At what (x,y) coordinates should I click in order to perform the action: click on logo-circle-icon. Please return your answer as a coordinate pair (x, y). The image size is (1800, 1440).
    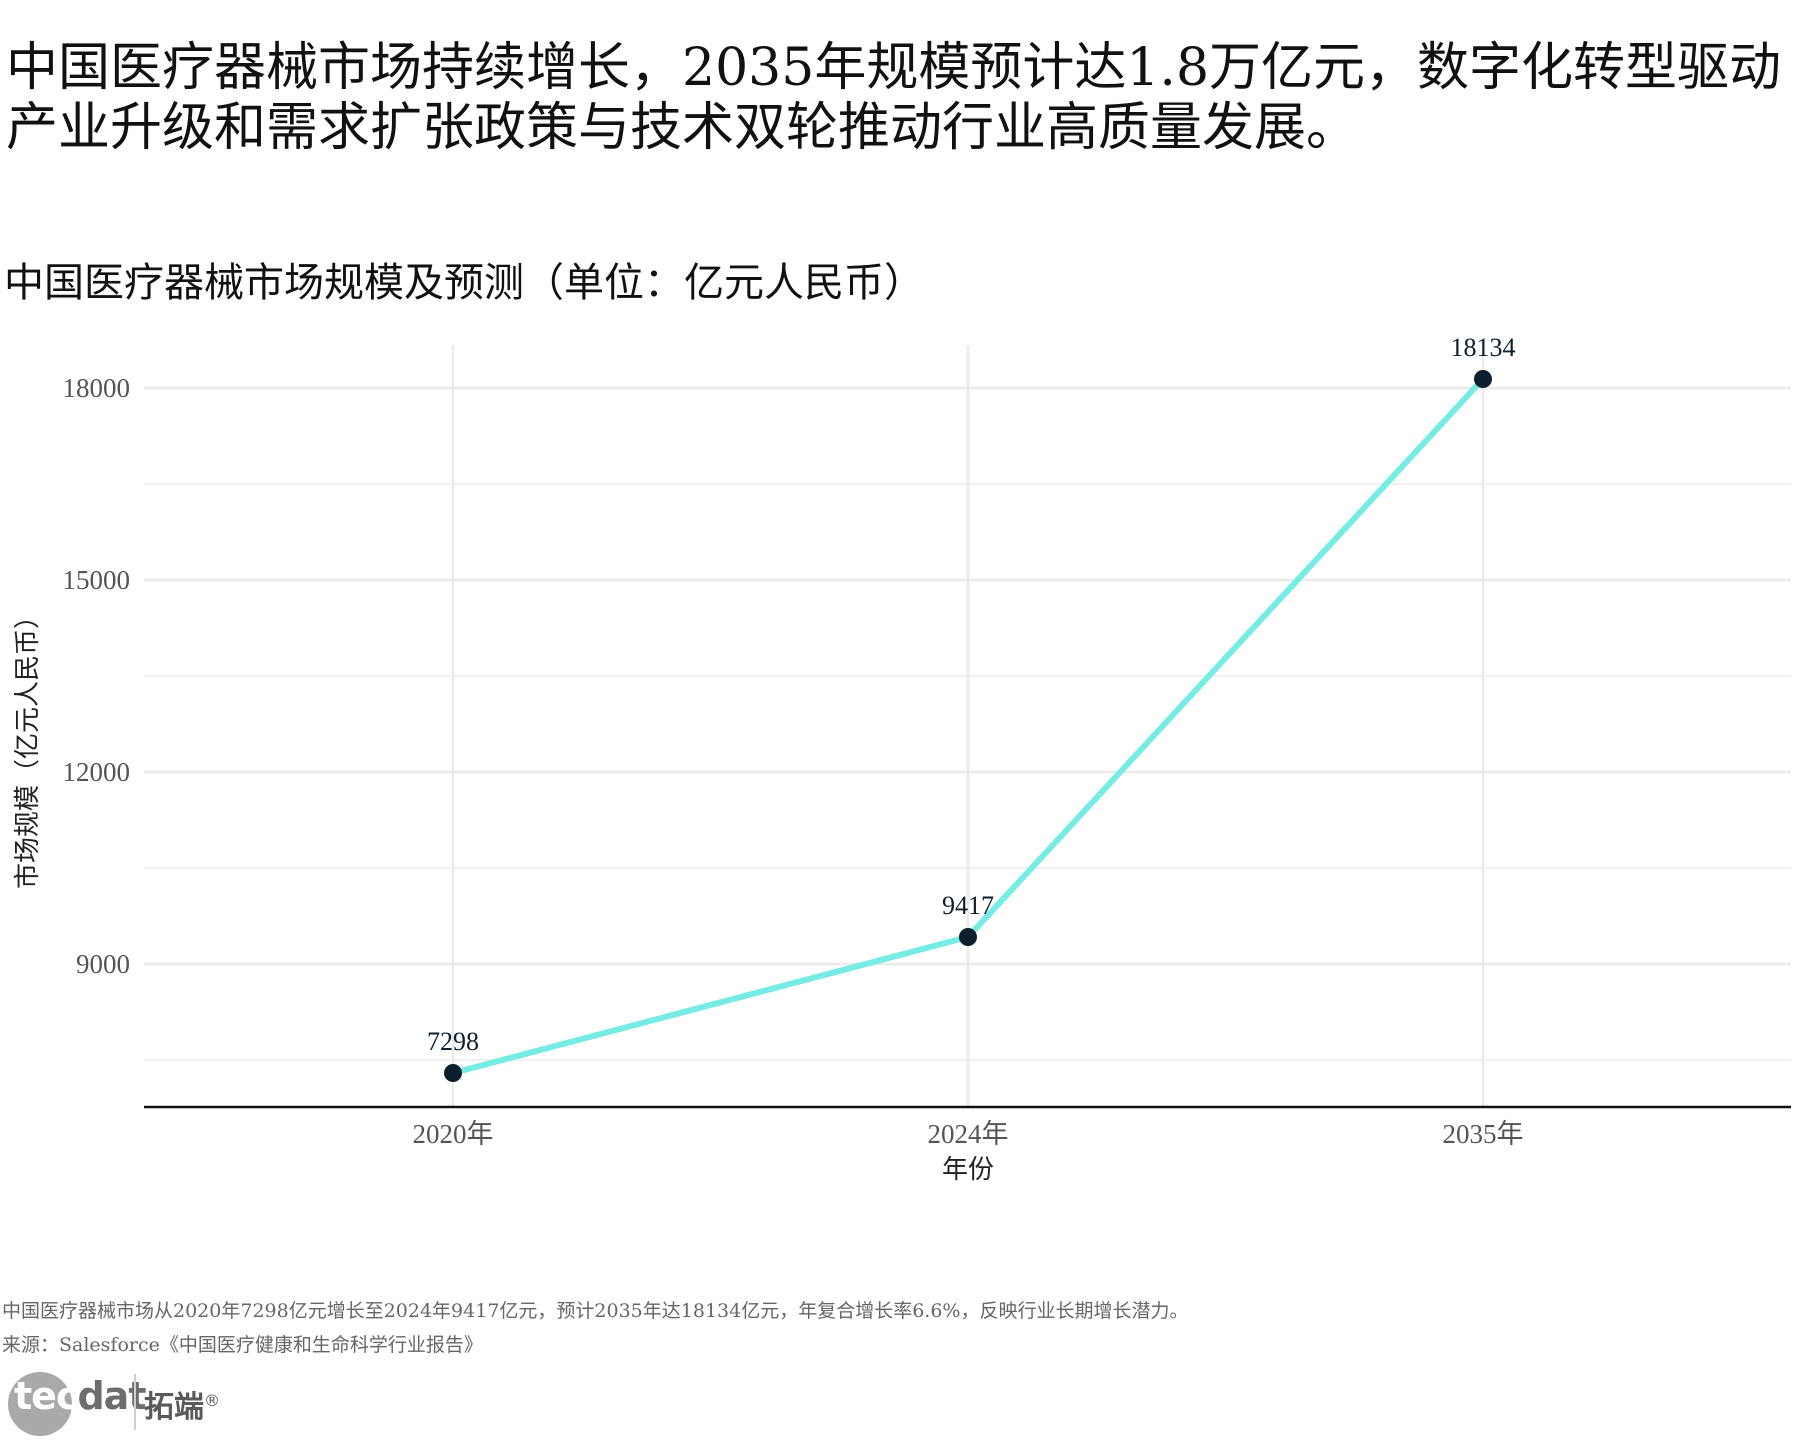
    Looking at the image, I should click on (40, 1404).